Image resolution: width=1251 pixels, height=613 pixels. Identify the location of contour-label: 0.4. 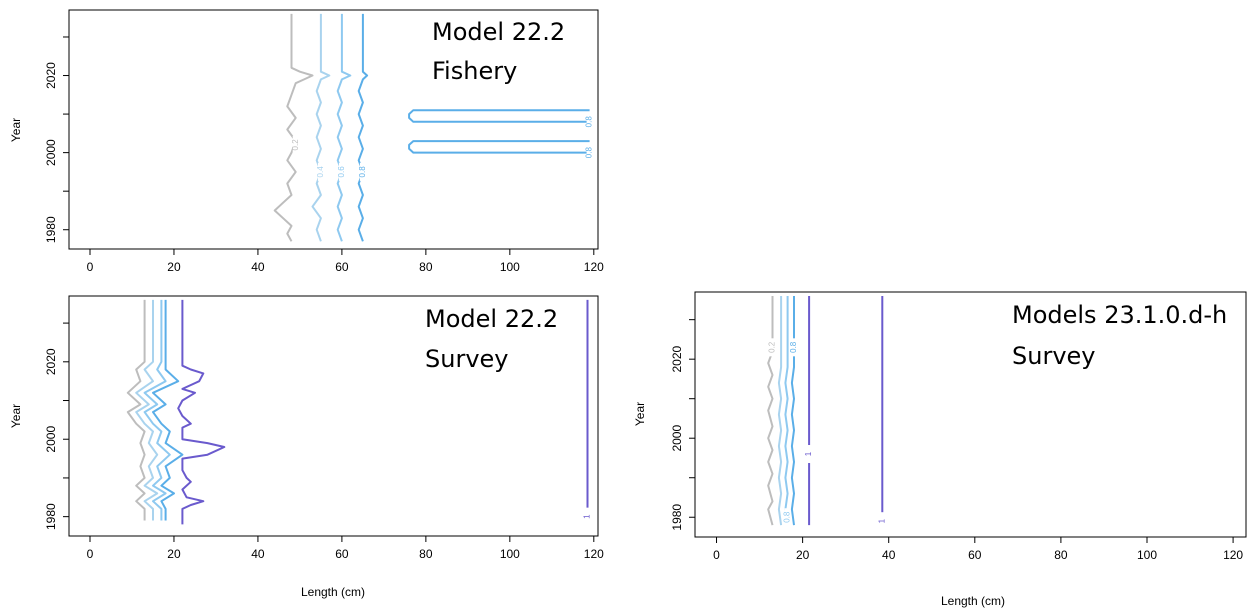
(320, 172).